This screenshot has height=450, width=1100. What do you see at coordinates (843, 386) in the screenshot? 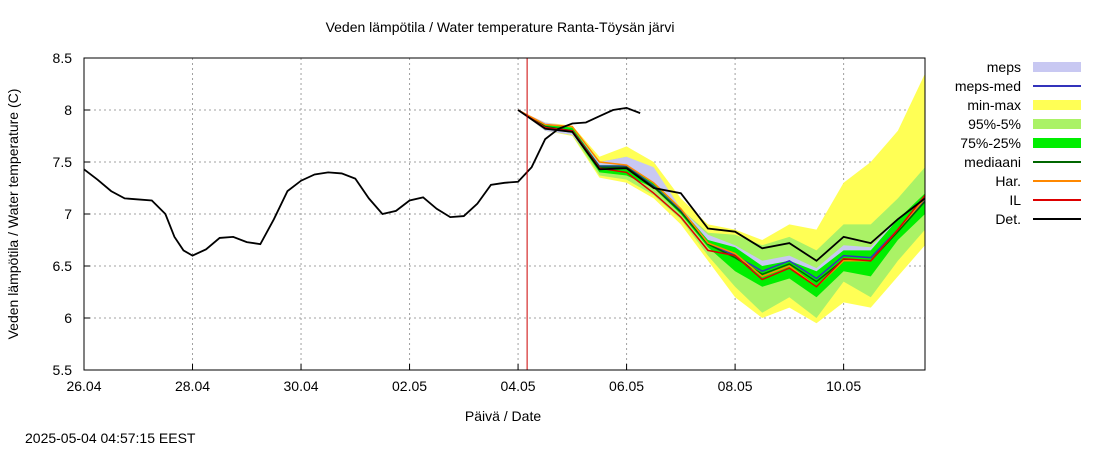
I see `x-tick-label: 10.05` at bounding box center [843, 386].